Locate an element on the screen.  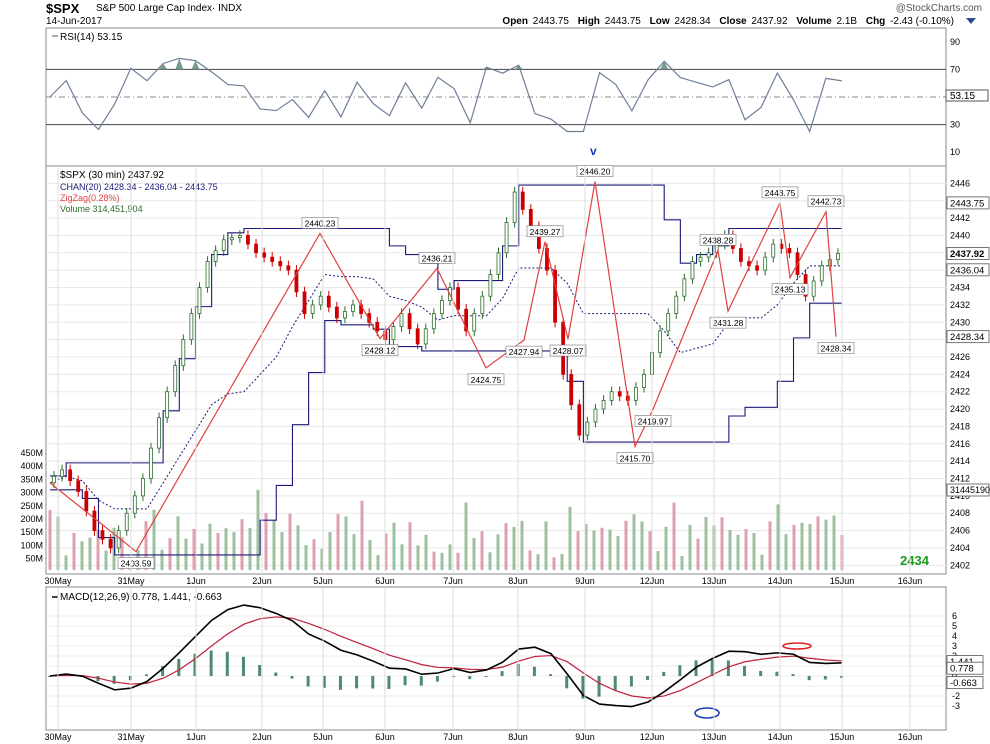
date-label: 14Jun is located at coordinates (780, 737).